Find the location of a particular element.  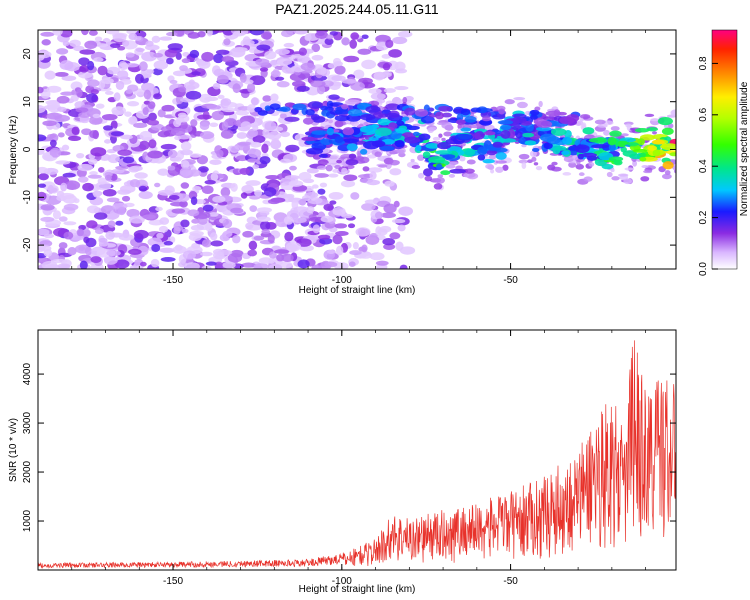

spectrogram-ytick-label: -10 is located at coordinates (27, 197).